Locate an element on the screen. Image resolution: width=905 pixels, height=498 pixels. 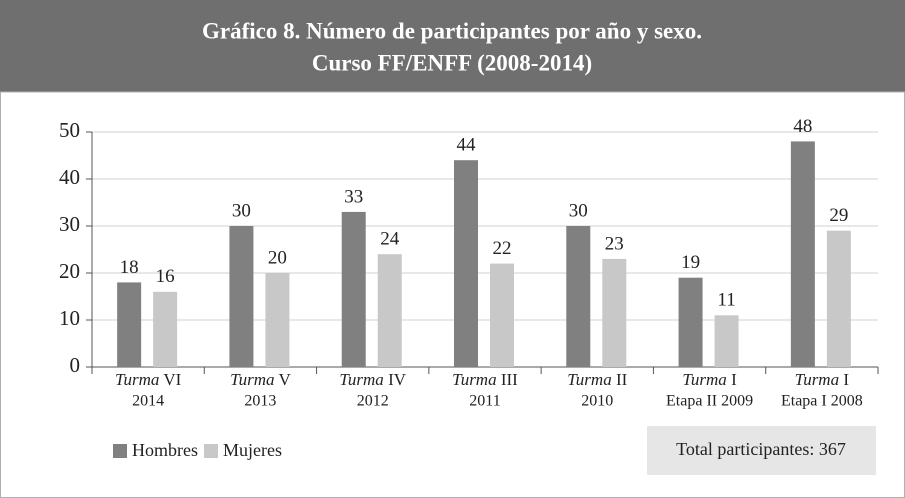
x-tick-label-sub: 2013 is located at coordinates (260, 401).